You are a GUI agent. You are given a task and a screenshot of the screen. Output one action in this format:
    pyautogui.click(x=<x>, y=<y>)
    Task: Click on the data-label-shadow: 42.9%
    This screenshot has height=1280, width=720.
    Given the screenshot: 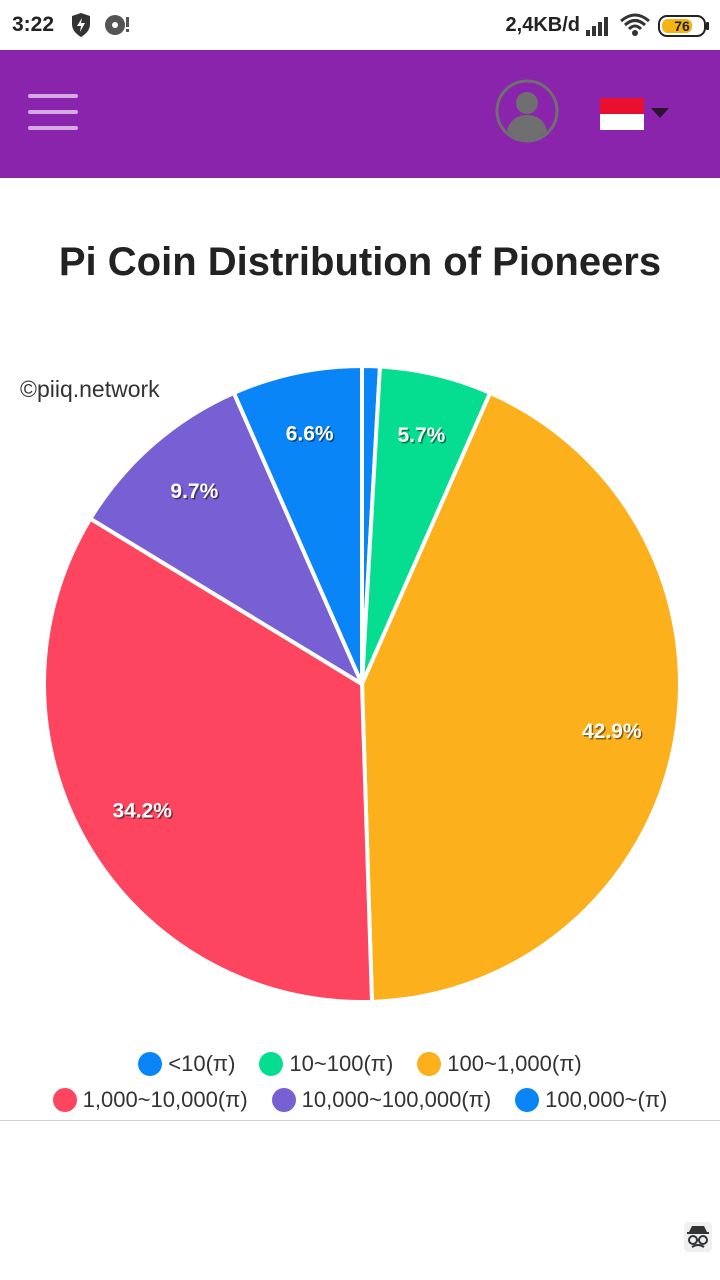 What is the action you would take?
    pyautogui.click(x=613, y=733)
    